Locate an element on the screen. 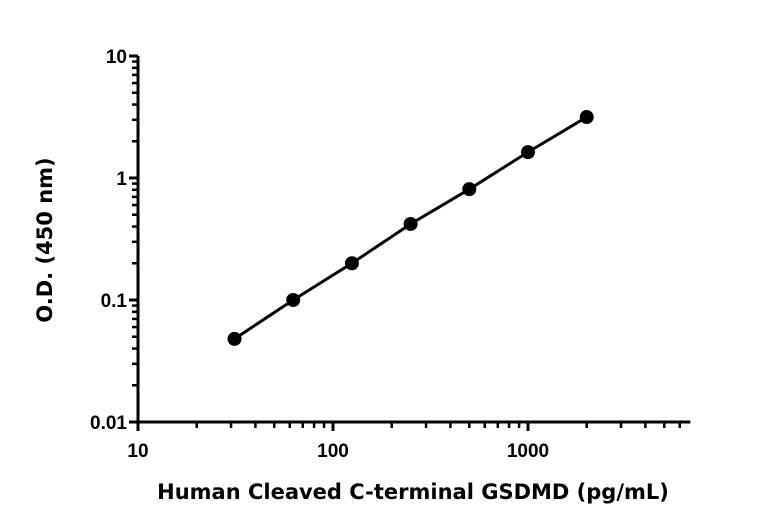 The image size is (768, 532). y-tick-label: 1 is located at coordinates (121, 179).